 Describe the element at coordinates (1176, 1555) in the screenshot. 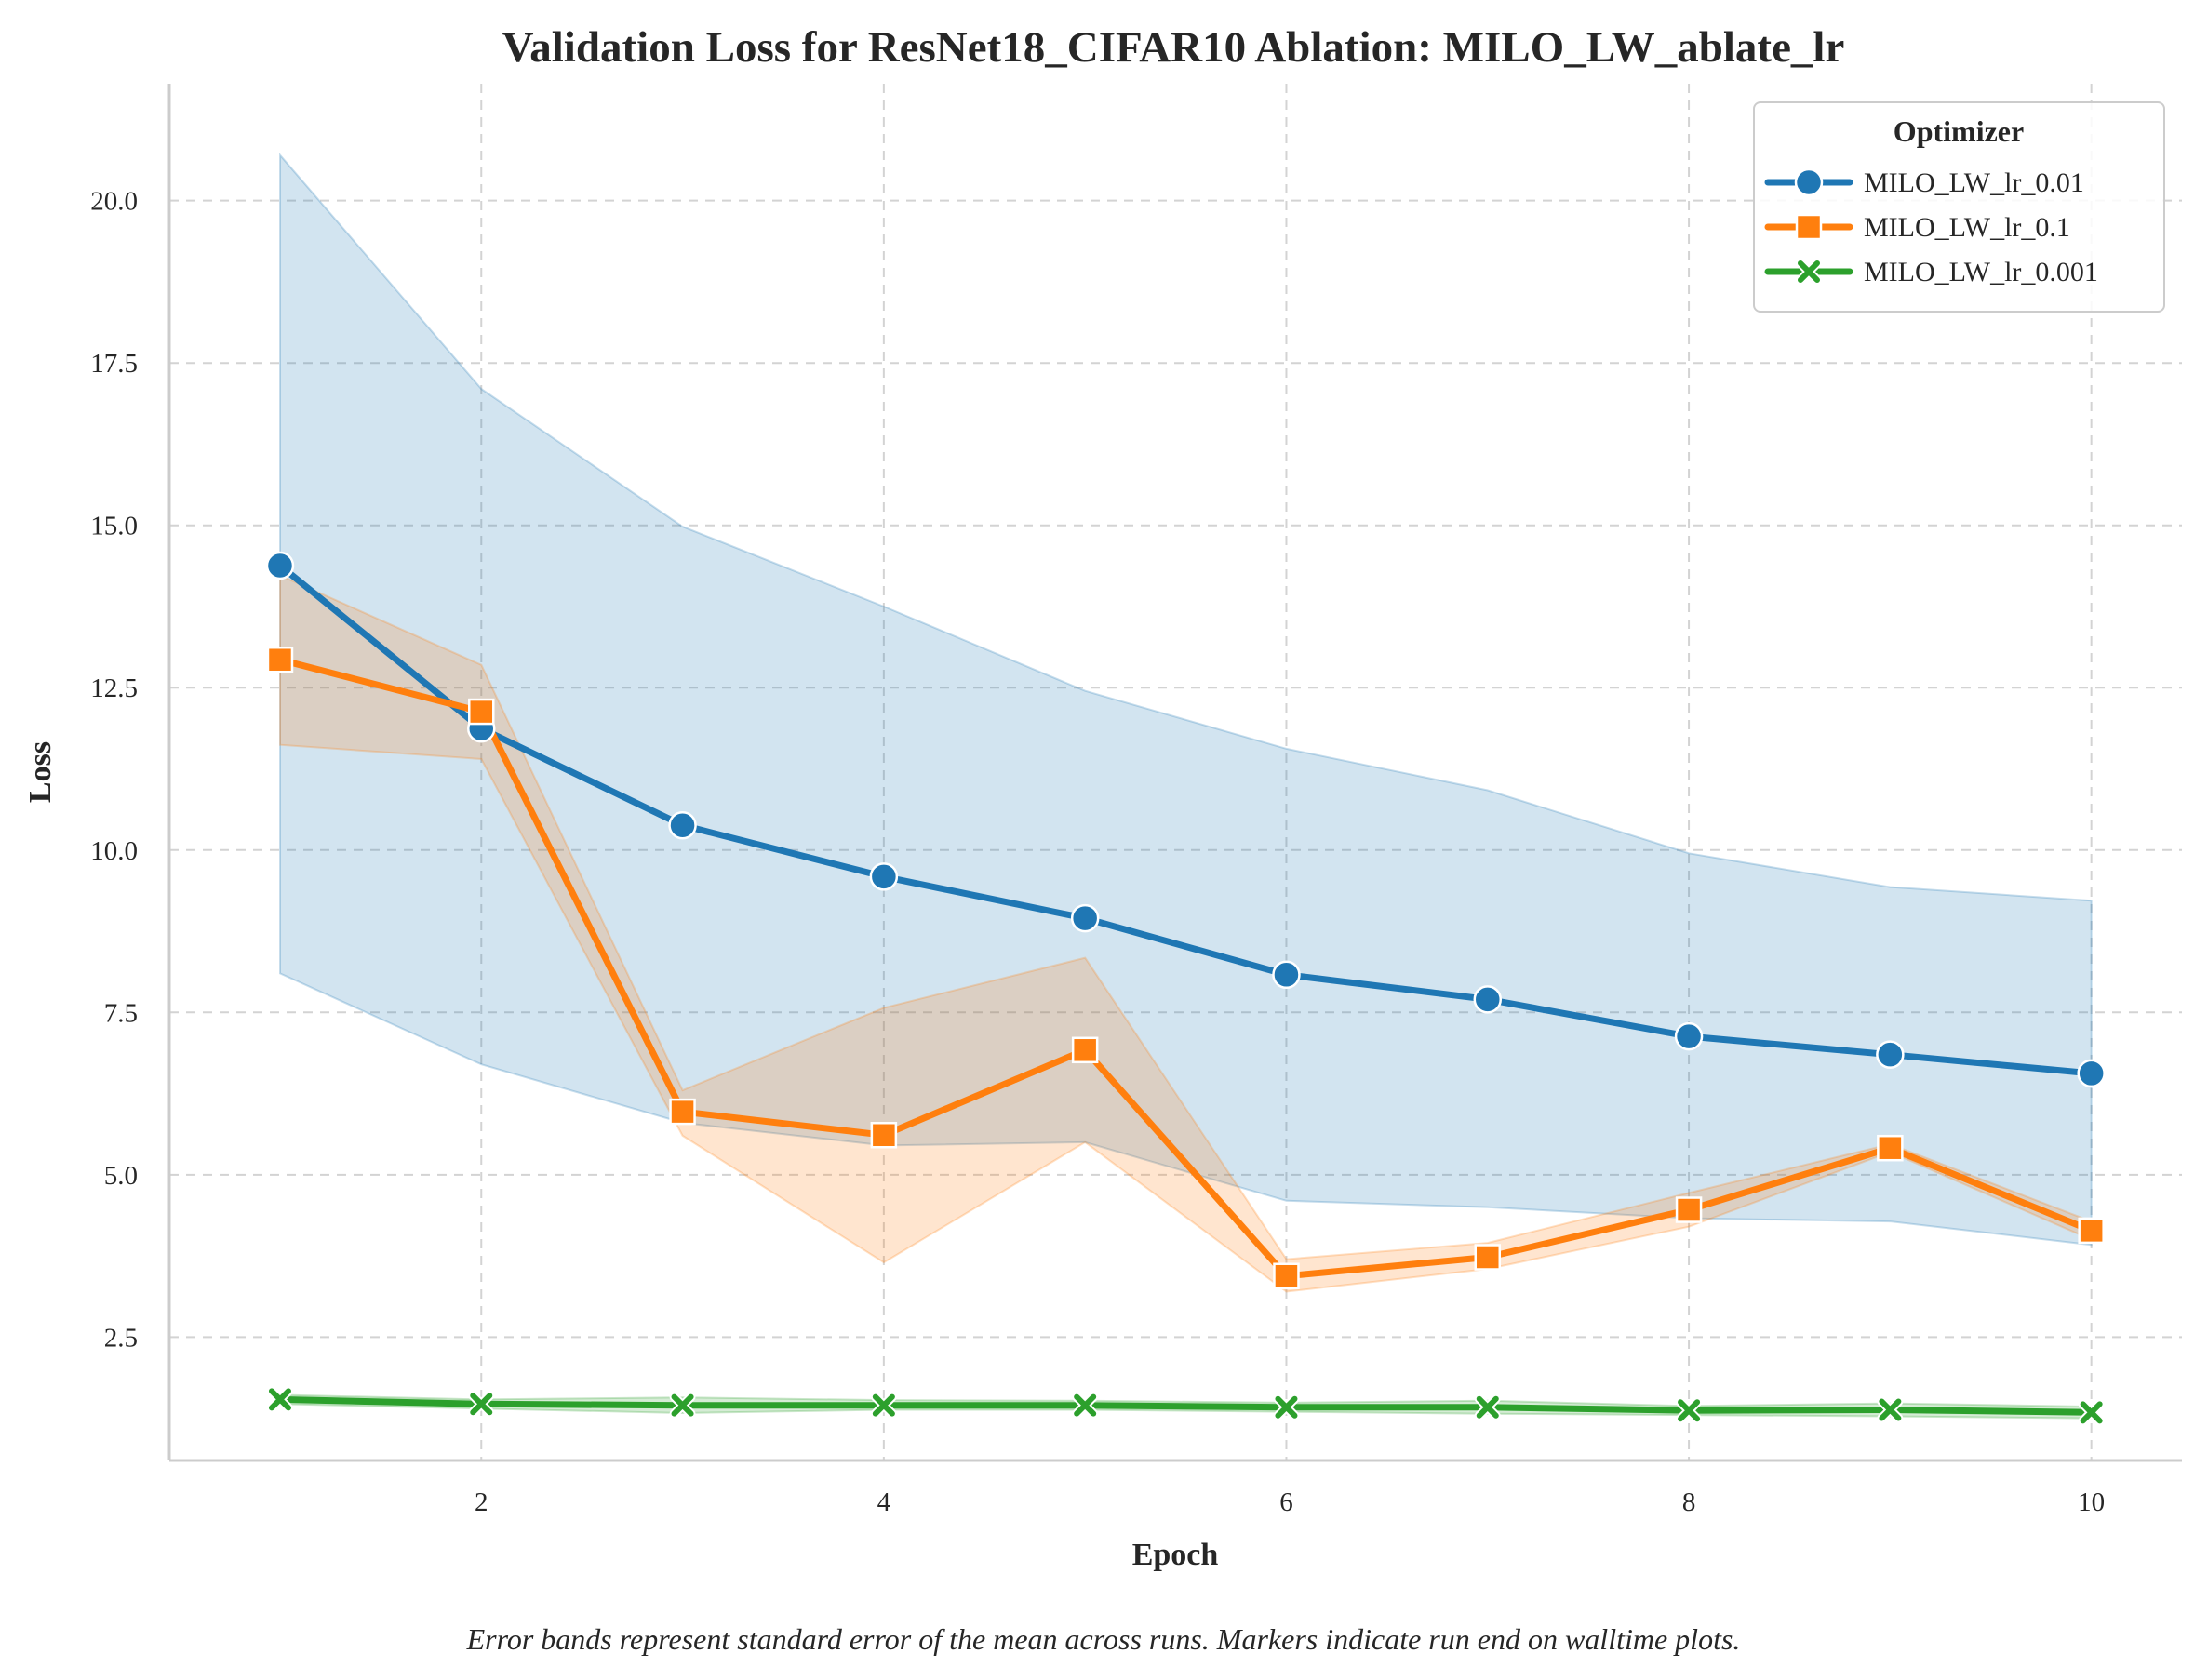

I see `x-axis-label: Epoch` at that location.